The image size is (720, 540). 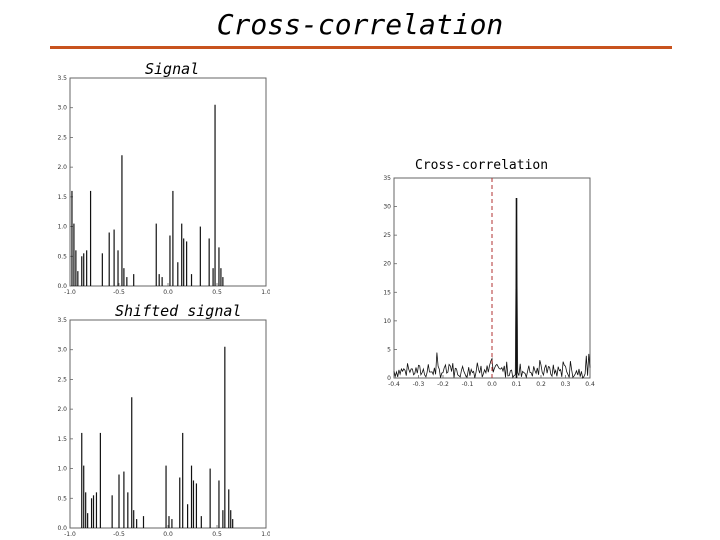 I want to click on shifted-ytick-label: 0.5, so click(x=62, y=498).